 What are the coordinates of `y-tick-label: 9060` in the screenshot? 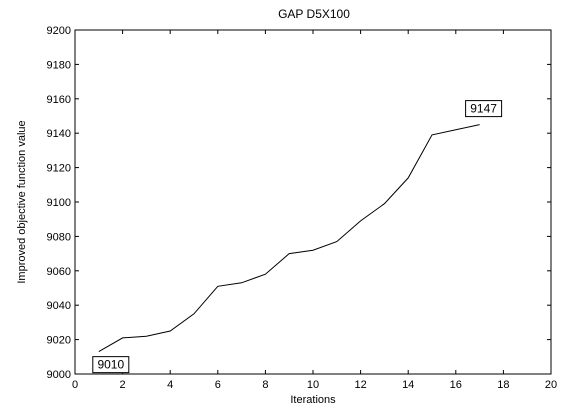 It's located at (59, 272).